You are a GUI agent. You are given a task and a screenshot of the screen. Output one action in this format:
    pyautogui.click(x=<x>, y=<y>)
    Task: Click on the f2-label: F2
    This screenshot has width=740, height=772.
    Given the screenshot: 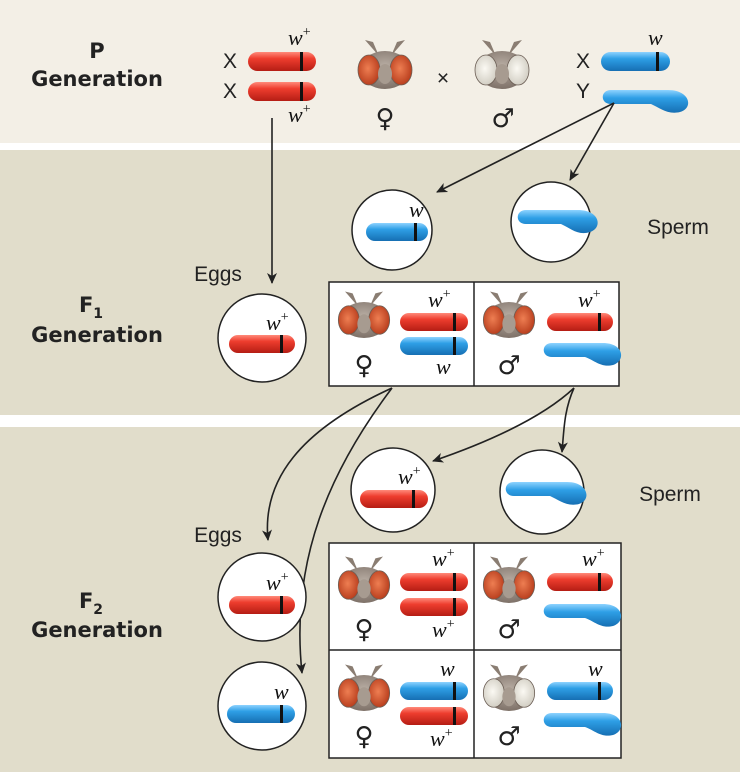 What is the action you would take?
    pyautogui.click(x=91, y=603)
    